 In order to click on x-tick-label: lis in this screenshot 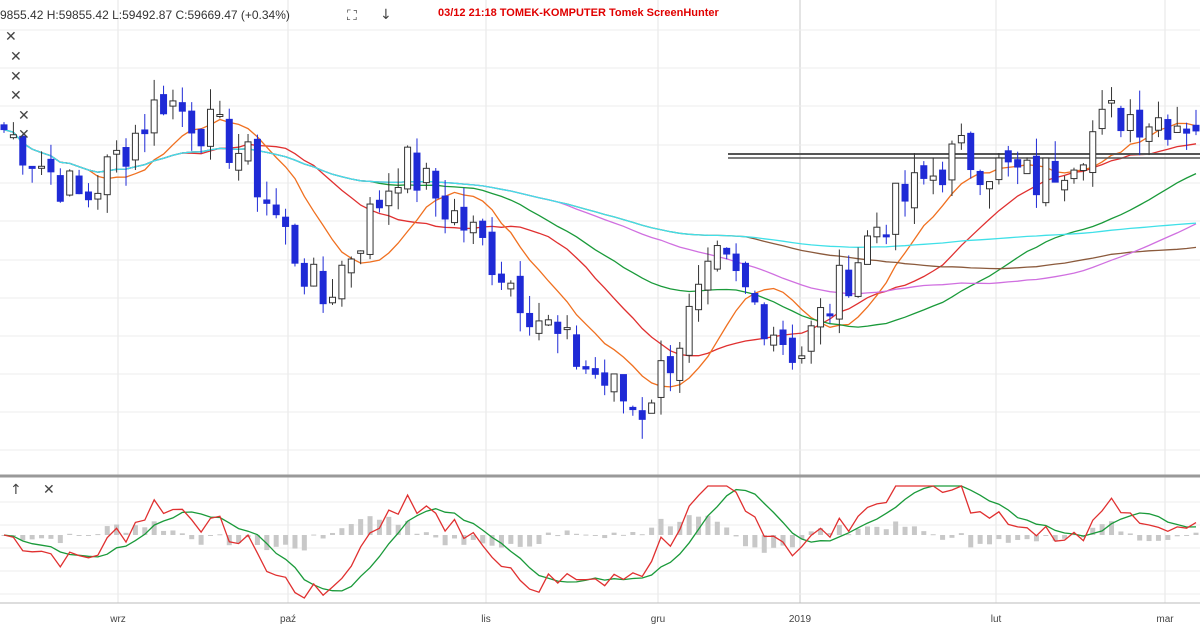, I will do `click(485, 619)`.